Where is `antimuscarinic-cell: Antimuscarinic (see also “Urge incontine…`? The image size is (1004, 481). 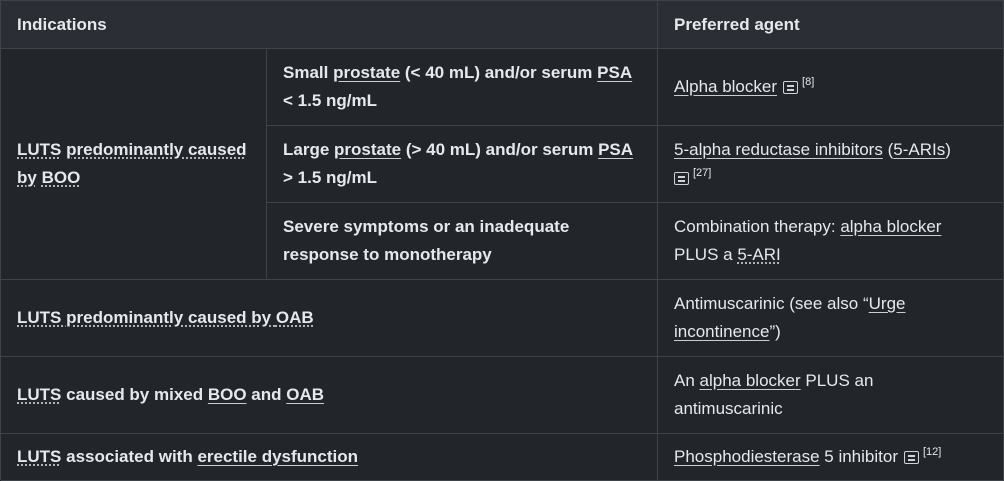 antimuscarinic-cell: Antimuscarinic (see also “Urge incontine… is located at coordinates (831, 318).